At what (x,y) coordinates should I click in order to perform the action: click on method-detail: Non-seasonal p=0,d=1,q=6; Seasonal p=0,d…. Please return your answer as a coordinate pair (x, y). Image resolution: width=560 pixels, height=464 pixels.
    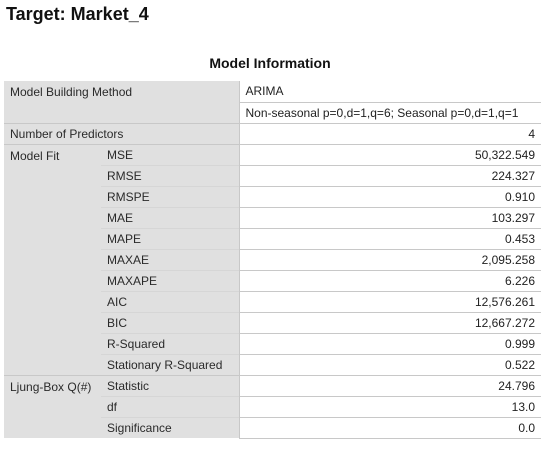
    Looking at the image, I should click on (389, 112).